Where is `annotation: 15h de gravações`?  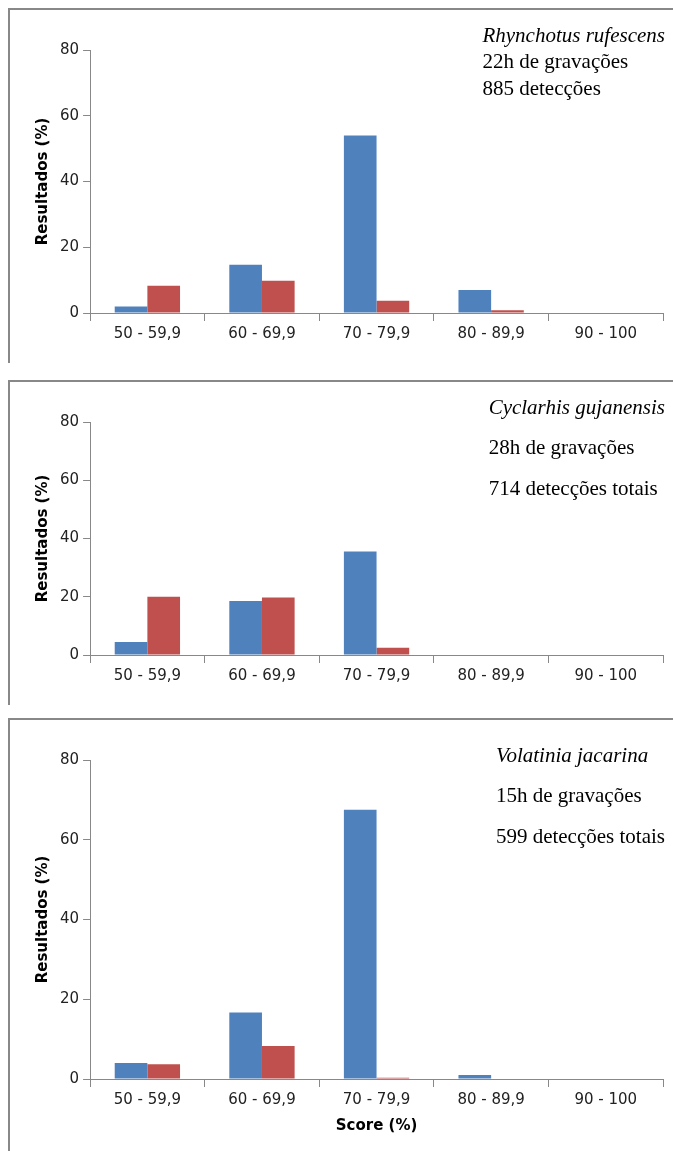 annotation: 15h de gravações is located at coordinates (569, 795).